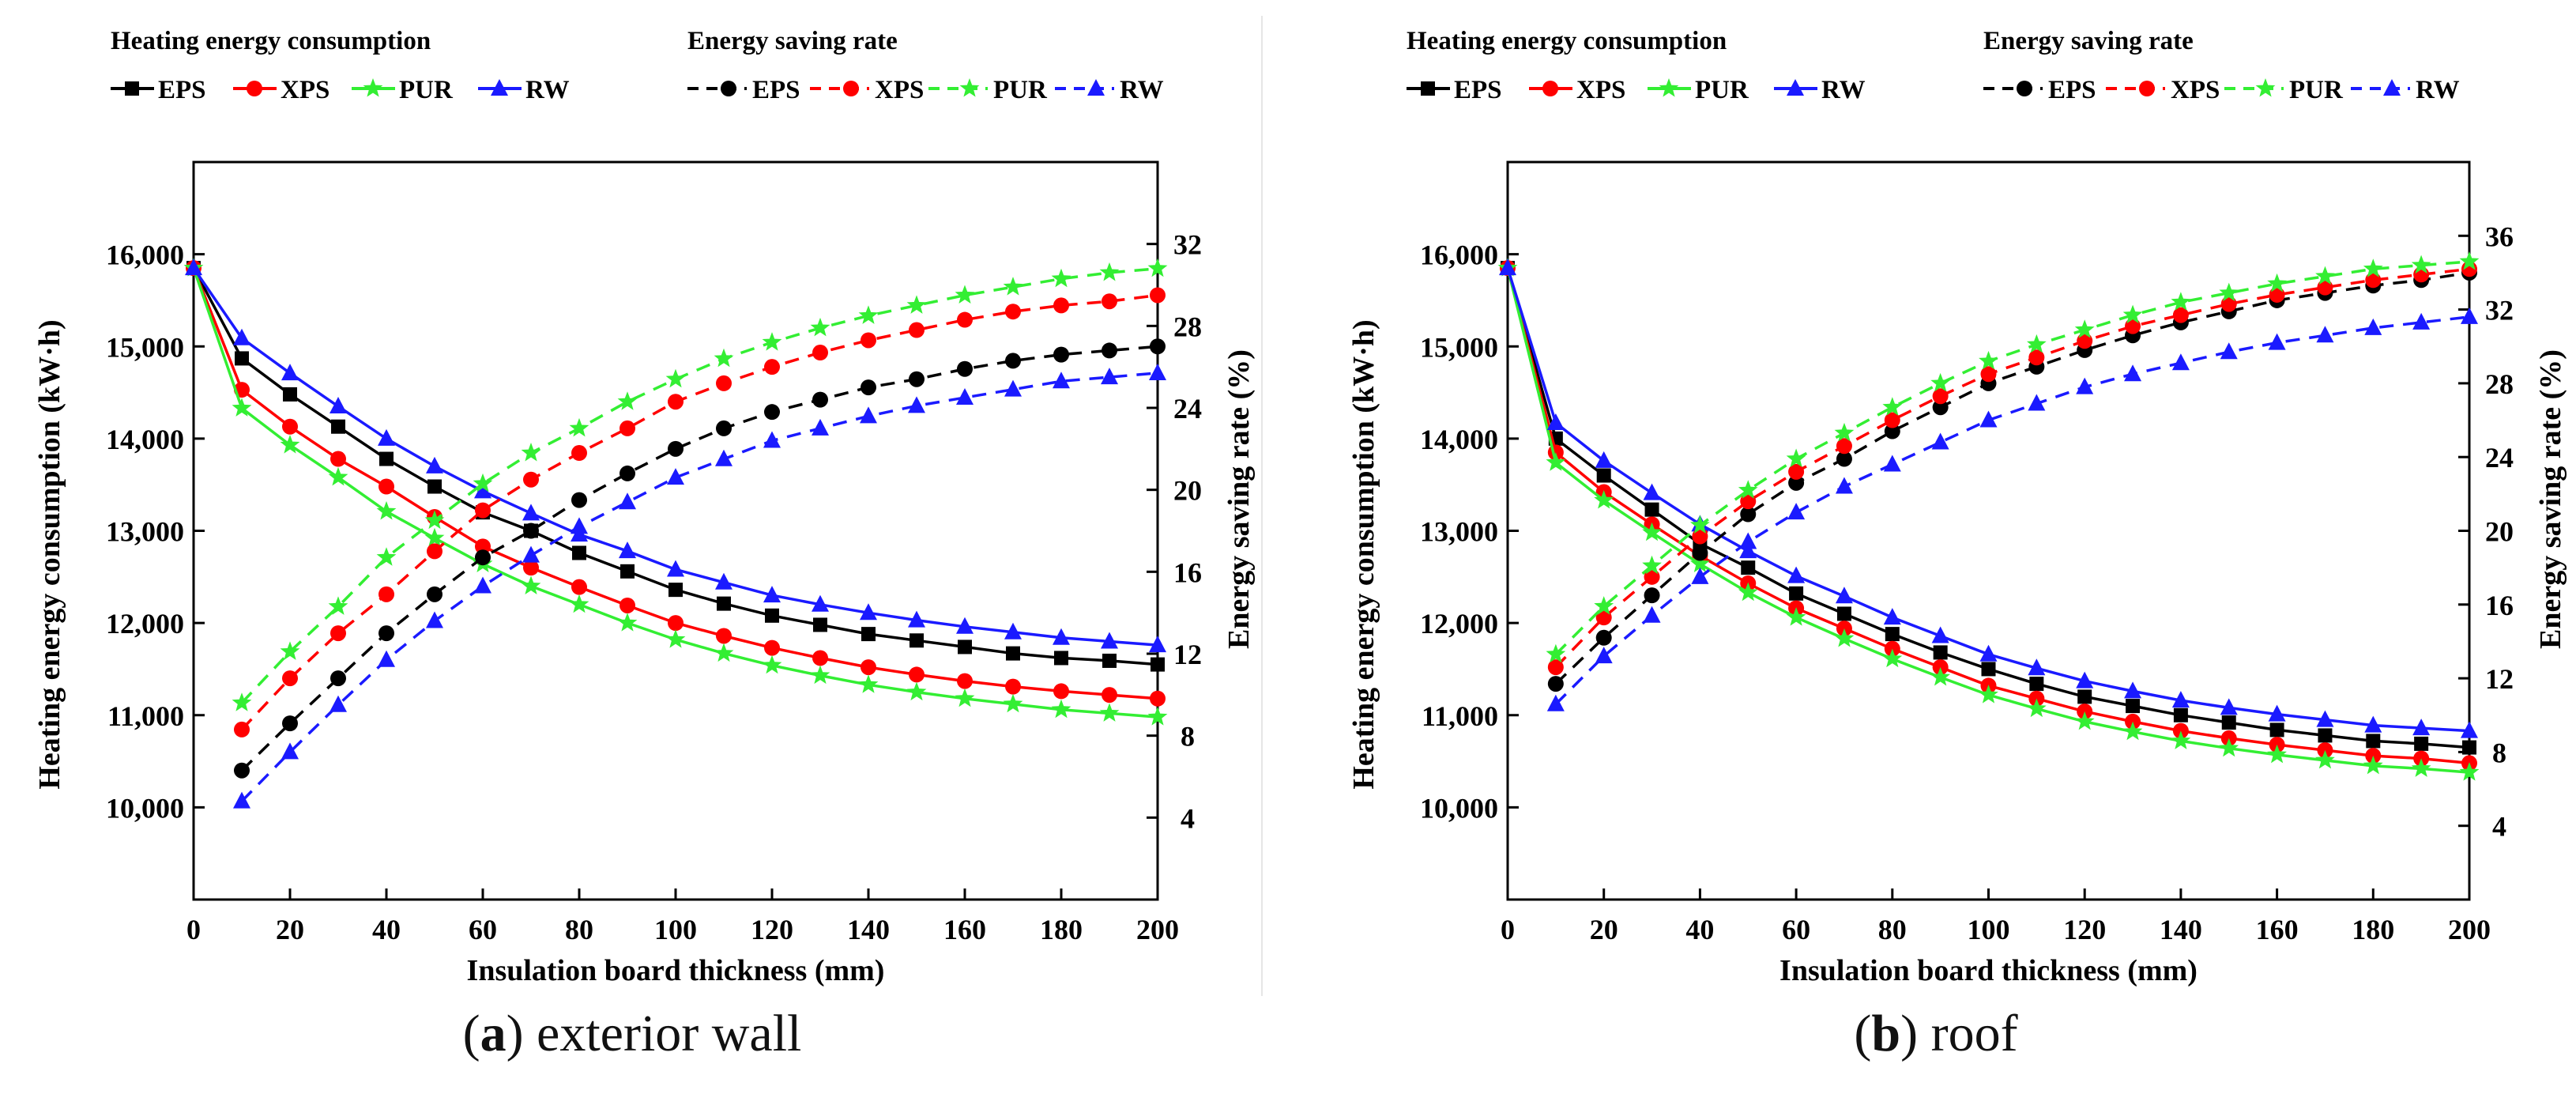 Image resolution: width=2576 pixels, height=1094 pixels. Describe the element at coordinates (373, 88) in the screenshot. I see `legend-marker-pur` at that location.